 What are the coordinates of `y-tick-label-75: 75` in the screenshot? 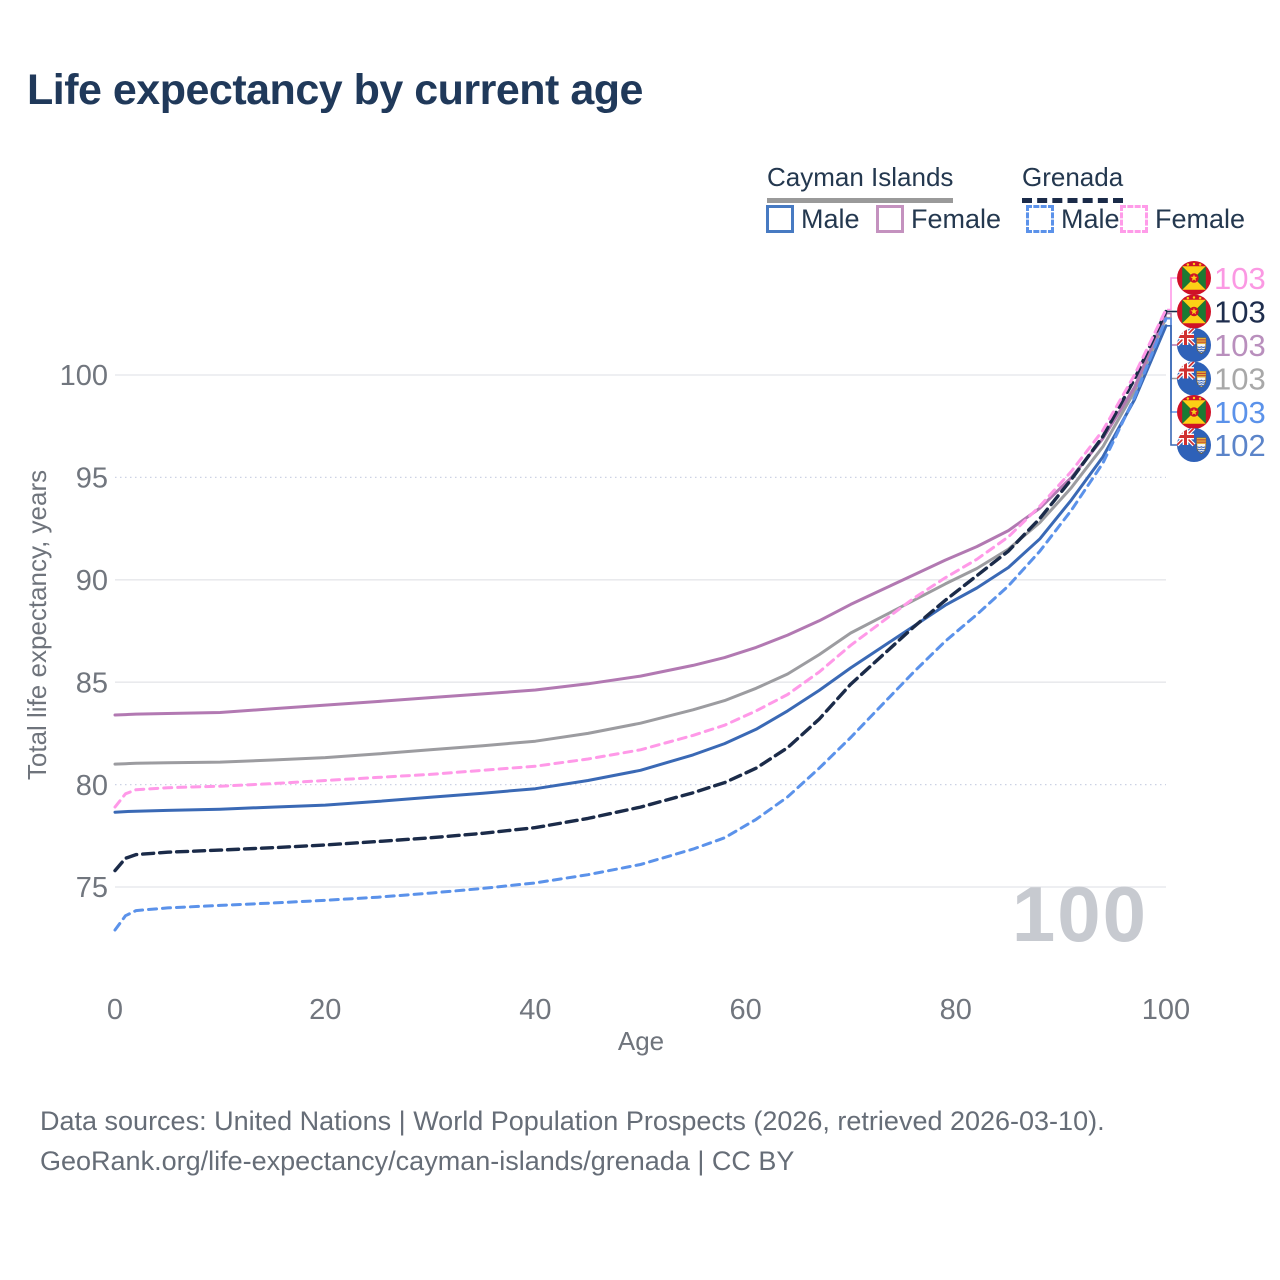 It's located at (92, 888).